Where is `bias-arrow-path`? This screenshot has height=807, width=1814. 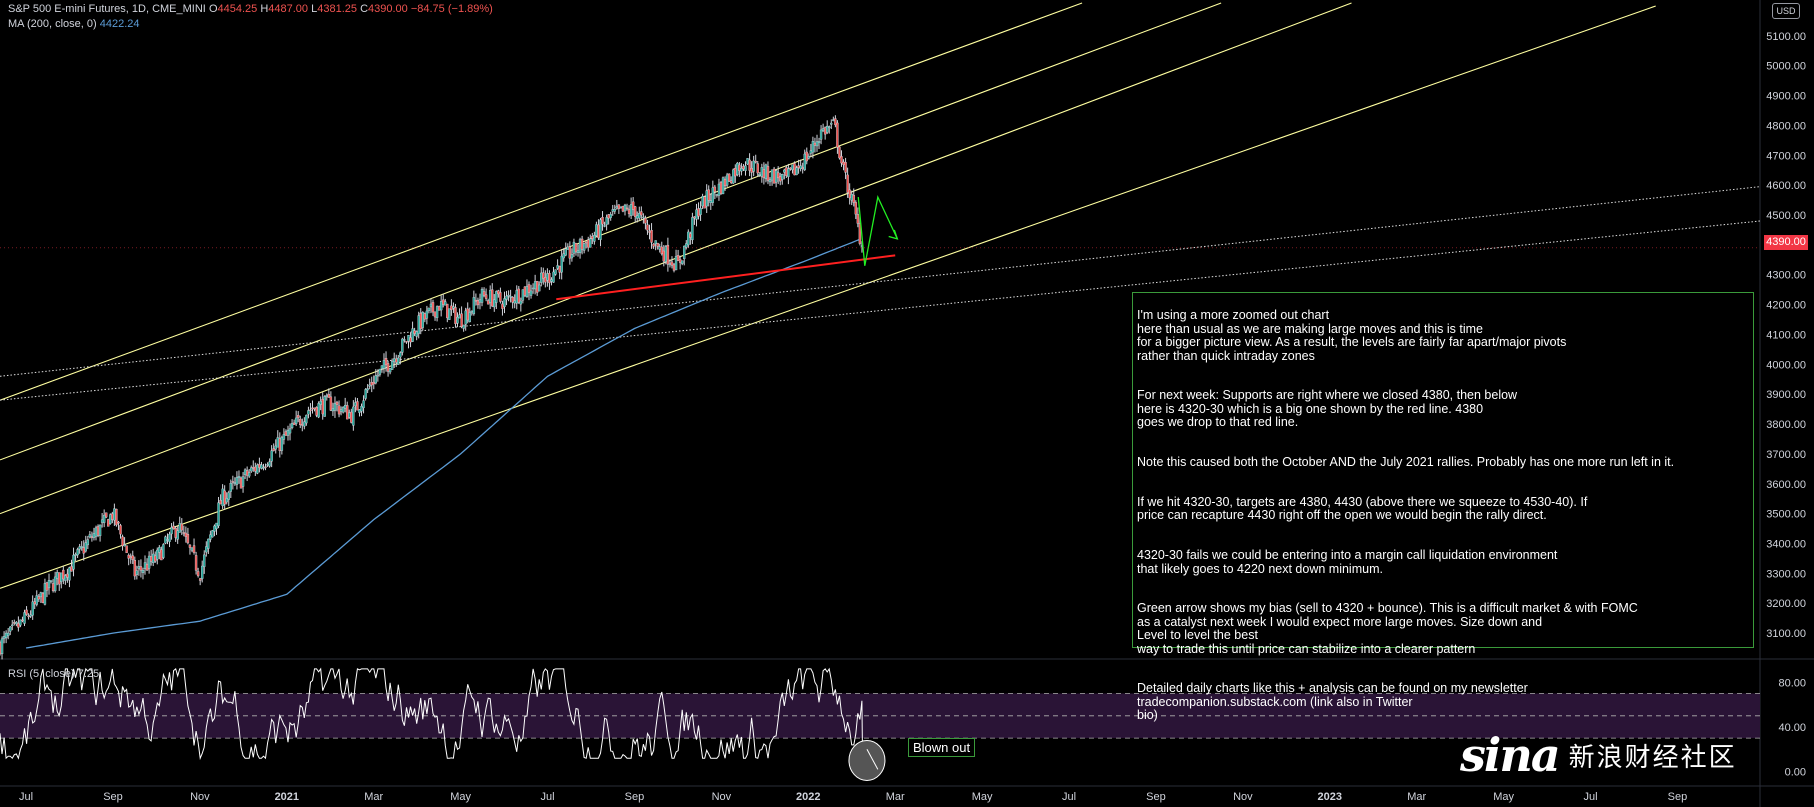 bias-arrow-path is located at coordinates (877, 230).